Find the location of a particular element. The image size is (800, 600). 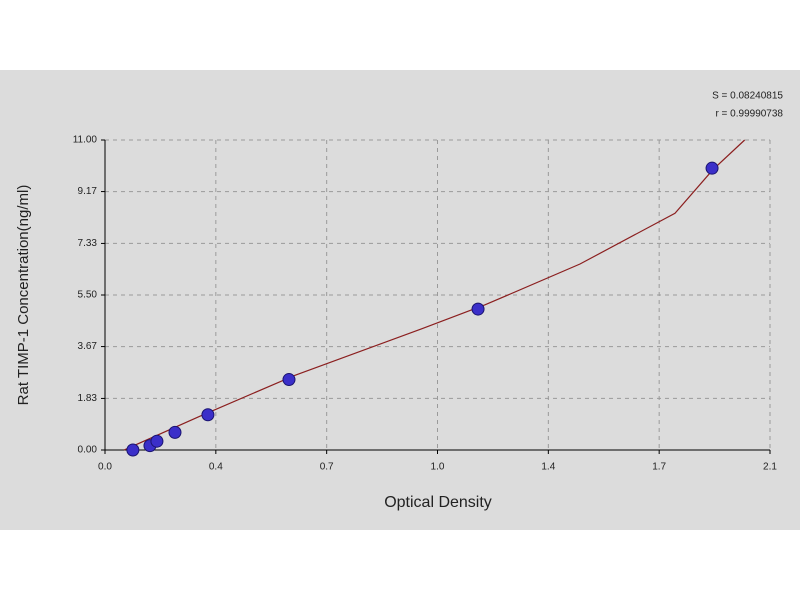

y-tick-label: 5.50 is located at coordinates (88, 295).